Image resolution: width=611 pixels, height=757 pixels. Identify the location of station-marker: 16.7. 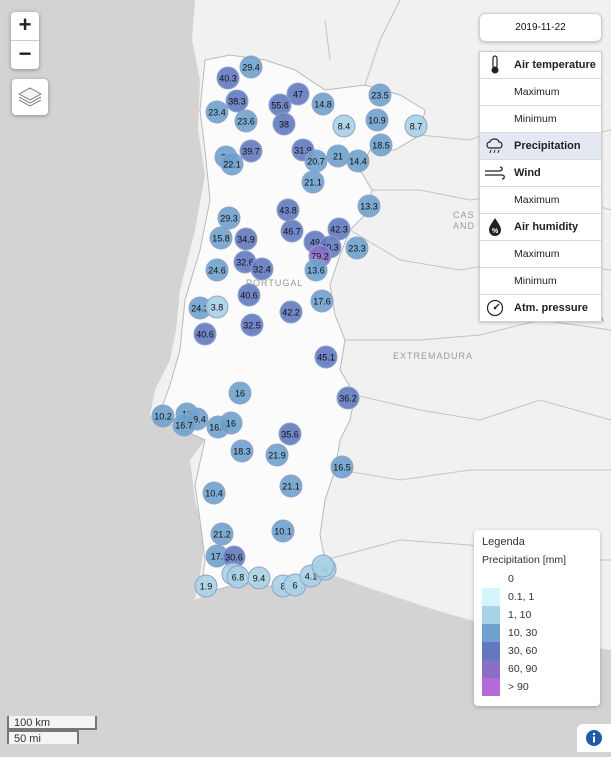
(184, 425).